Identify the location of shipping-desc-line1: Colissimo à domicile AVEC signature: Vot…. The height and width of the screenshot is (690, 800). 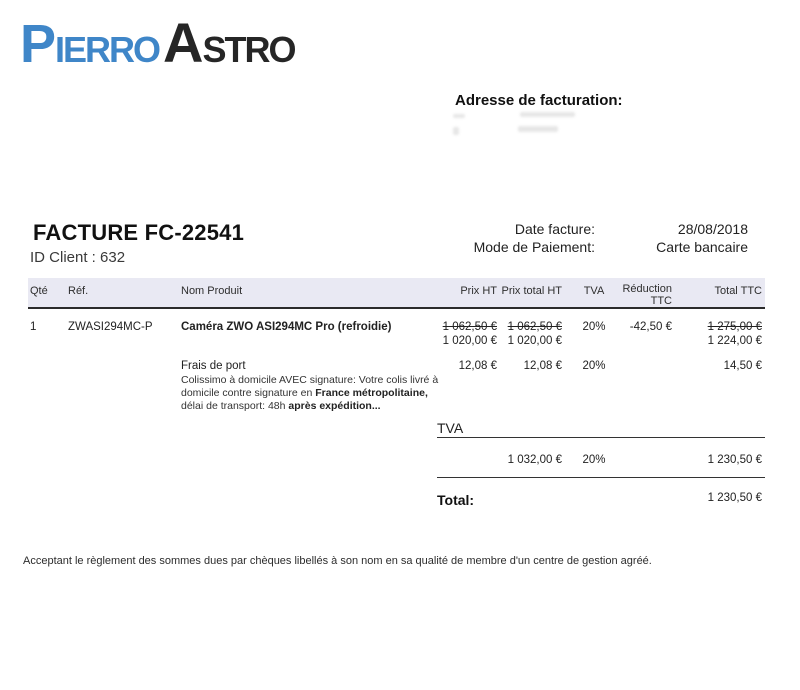
(310, 380).